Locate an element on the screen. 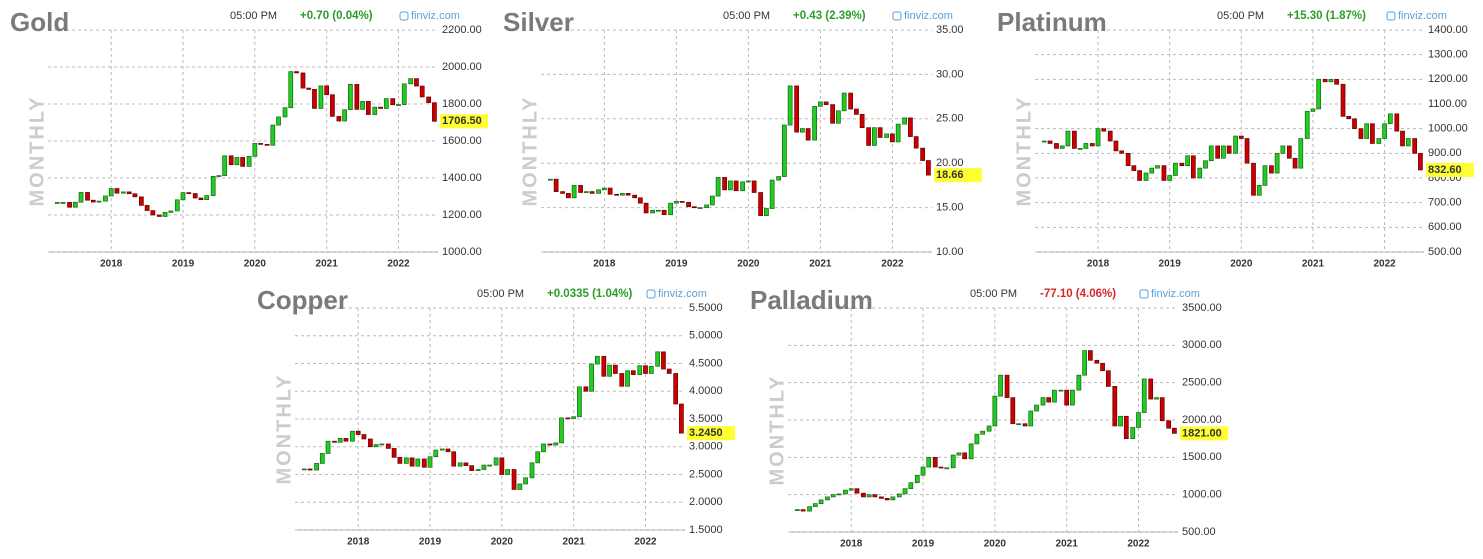 The image size is (1483, 559). y-tick-label: 15.00 is located at coordinates (950, 208).